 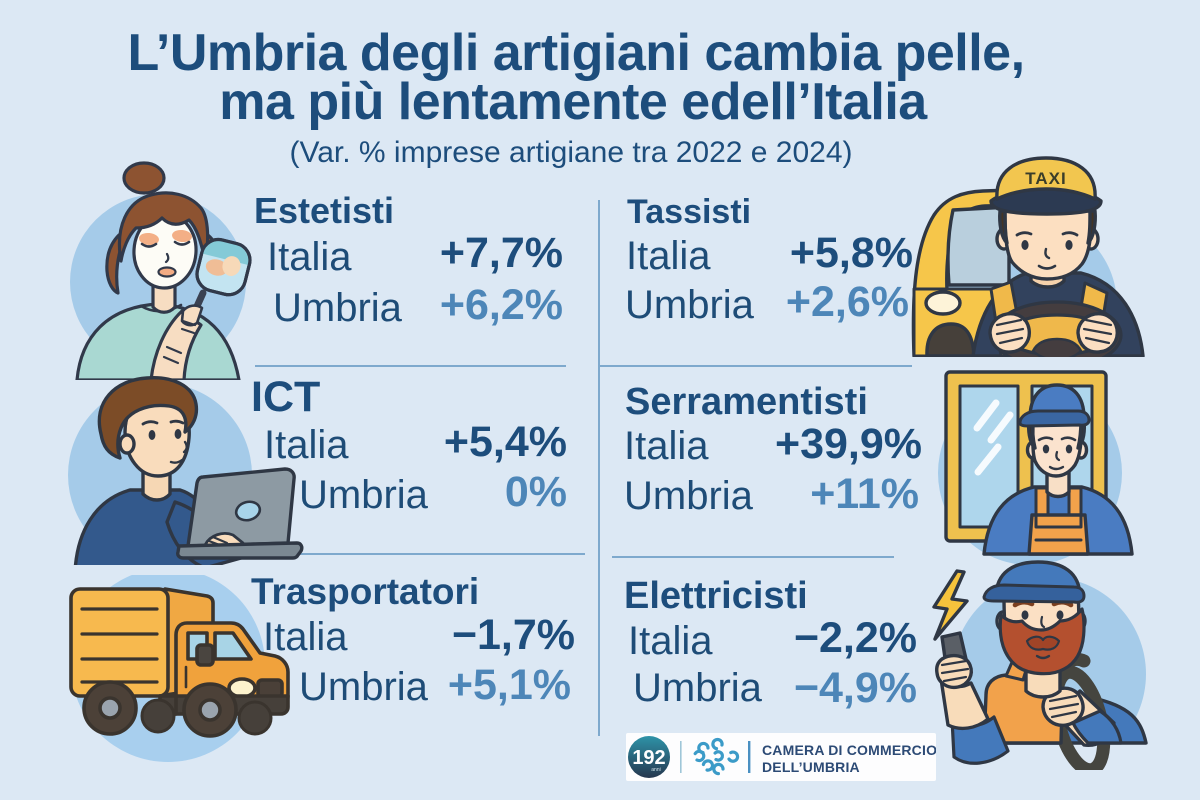 I want to click on svg-text: anni, so click(x=655, y=770).